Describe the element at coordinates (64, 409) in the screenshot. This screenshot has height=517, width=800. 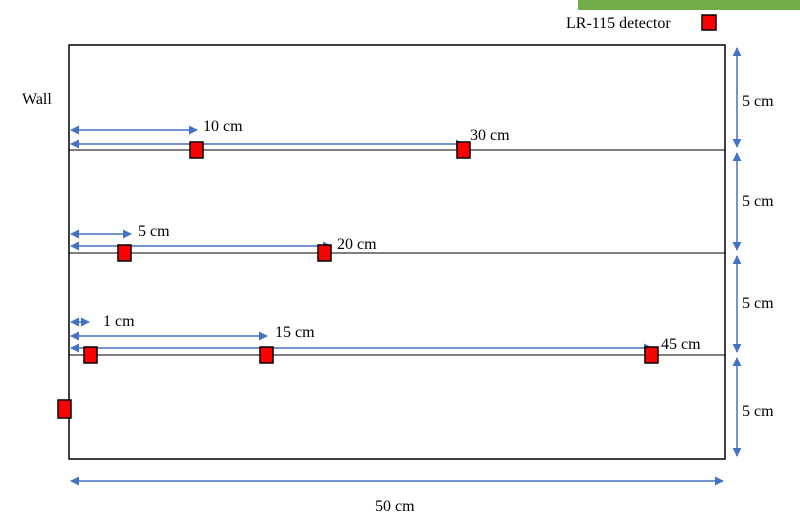
I see `detector-wall` at that location.